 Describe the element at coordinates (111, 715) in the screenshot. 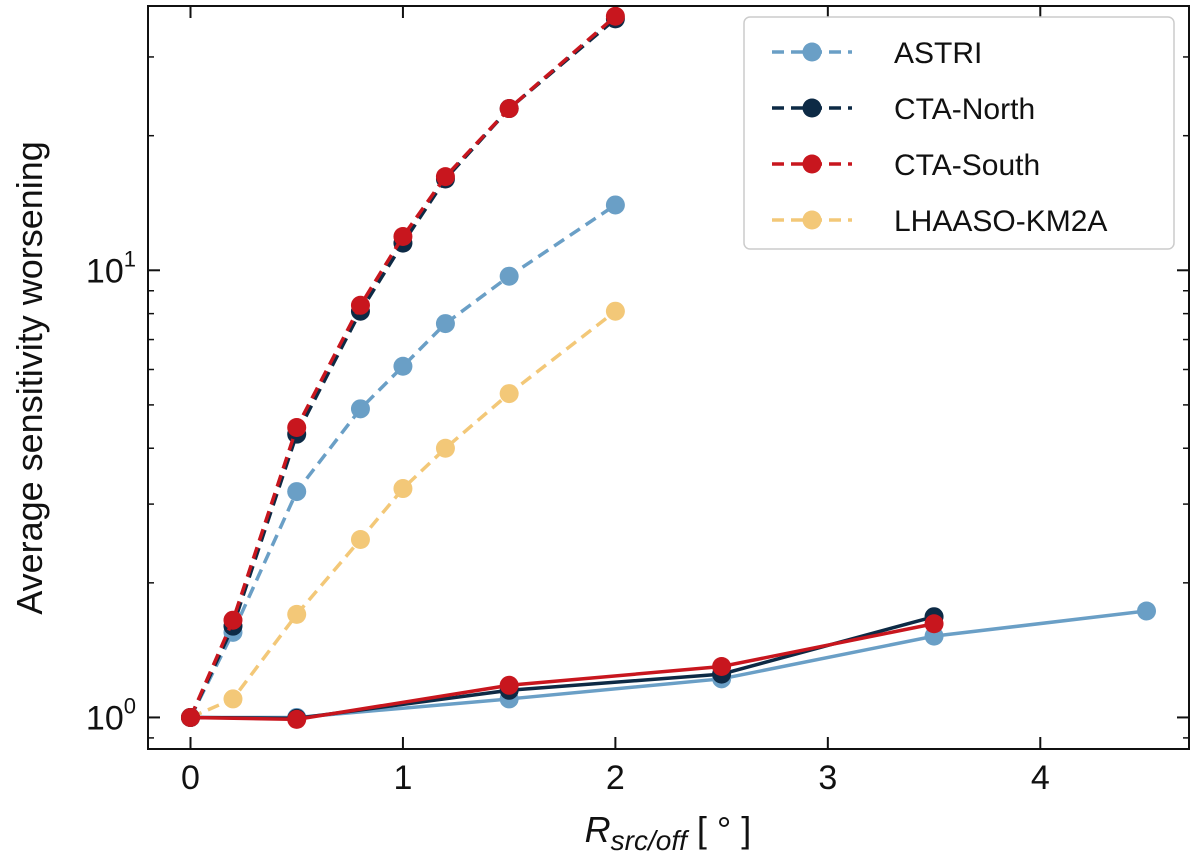

I see `y-tick-label-0: 10⁰` at that location.